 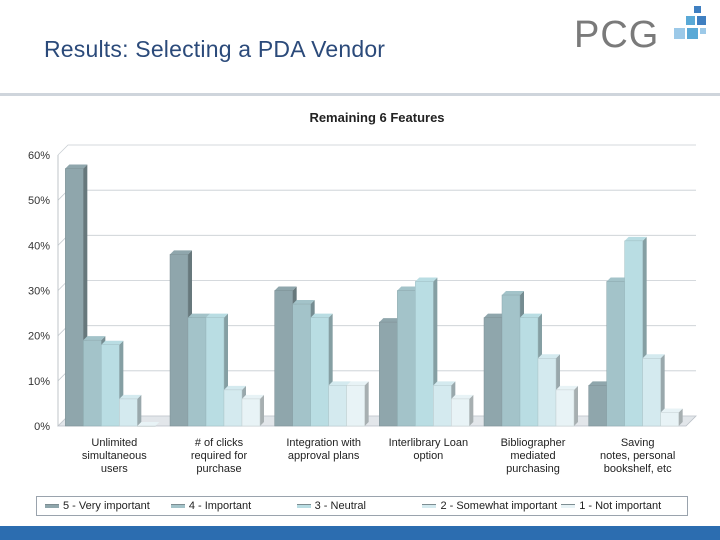 What do you see at coordinates (215, 49) in the screenshot?
I see `slide-title: Results: Selecting a PDA Vendor` at bounding box center [215, 49].